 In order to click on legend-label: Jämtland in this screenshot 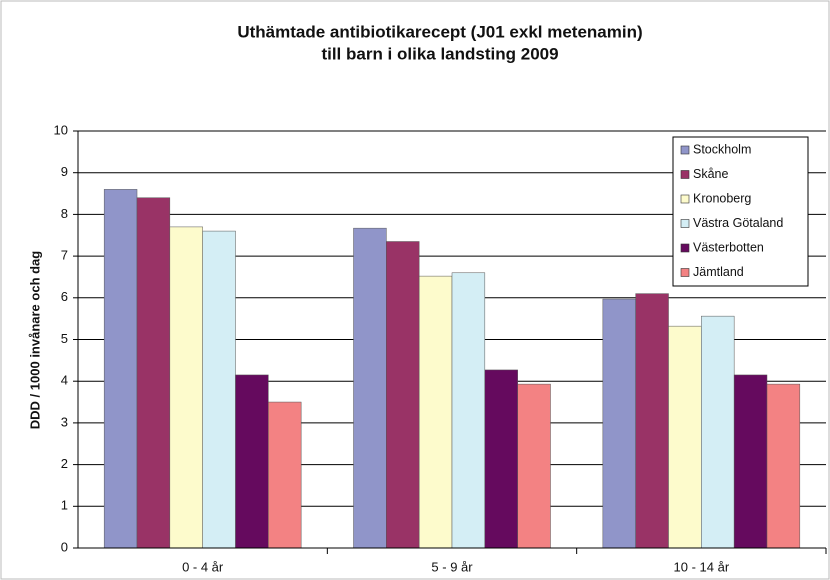, I will do `click(718, 272)`.